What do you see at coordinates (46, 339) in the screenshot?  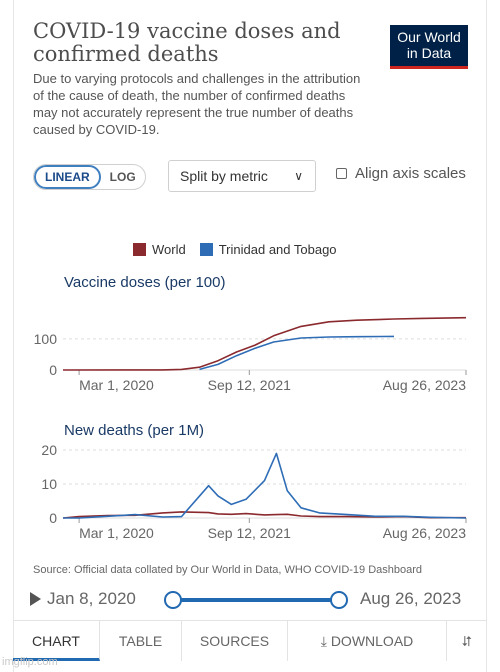 I see `y-tick-label: 100` at bounding box center [46, 339].